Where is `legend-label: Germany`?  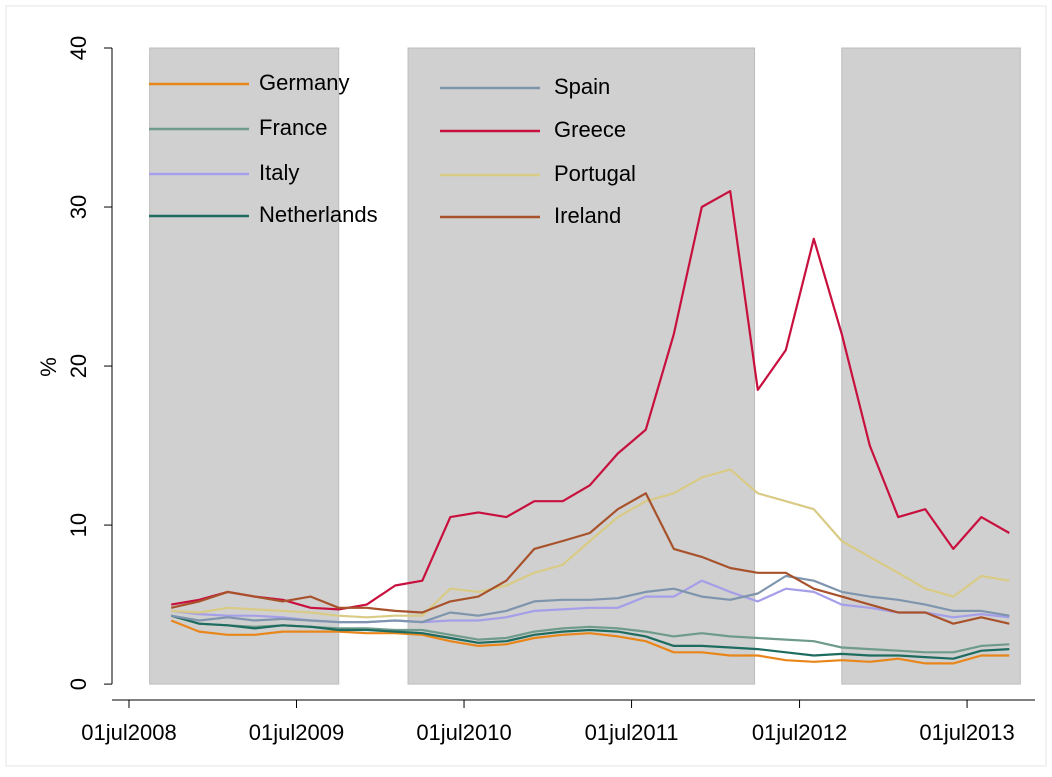
legend-label: Germany is located at coordinates (304, 82).